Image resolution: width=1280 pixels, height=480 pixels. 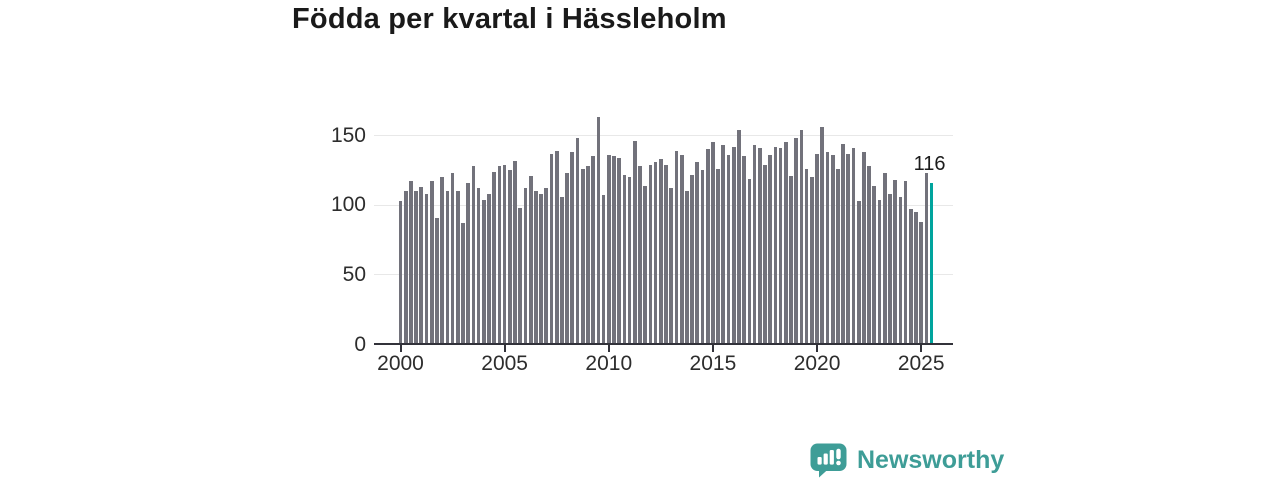 I want to click on newsworthy-logo-icon, so click(x=828, y=460).